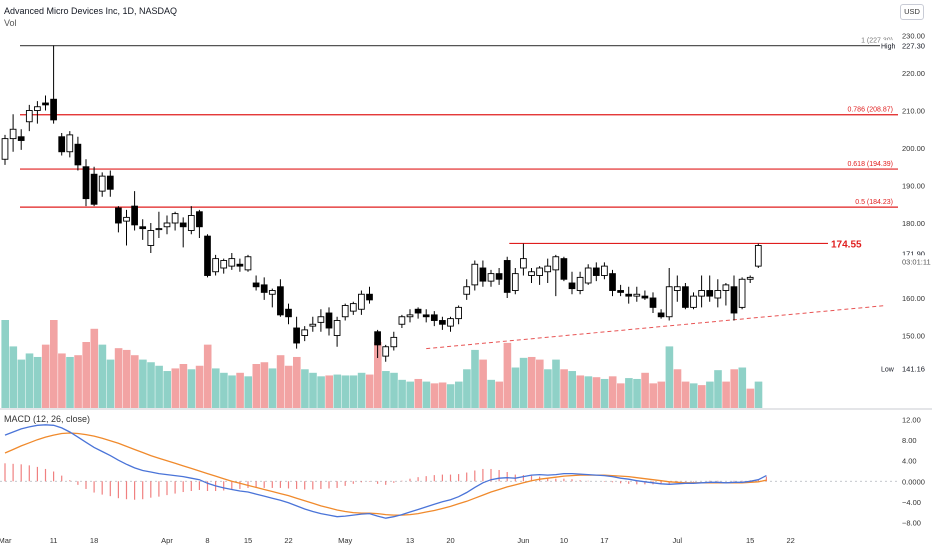 This screenshot has height=555, width=932. I want to click on date-axis-label: Apr, so click(167, 540).